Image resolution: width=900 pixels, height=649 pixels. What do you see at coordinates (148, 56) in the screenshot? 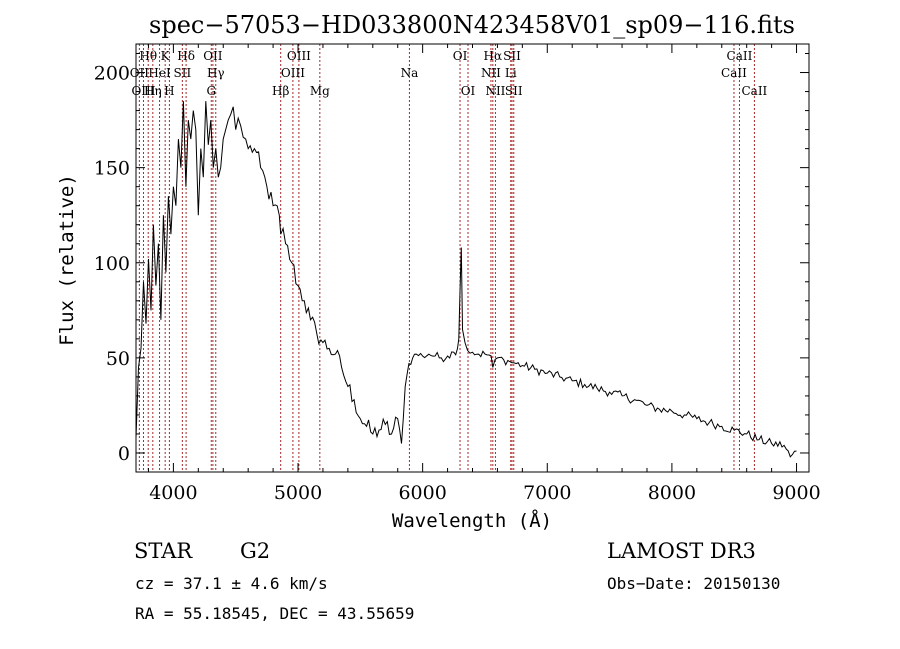
I see `line-label-0: Hθ` at bounding box center [148, 56].